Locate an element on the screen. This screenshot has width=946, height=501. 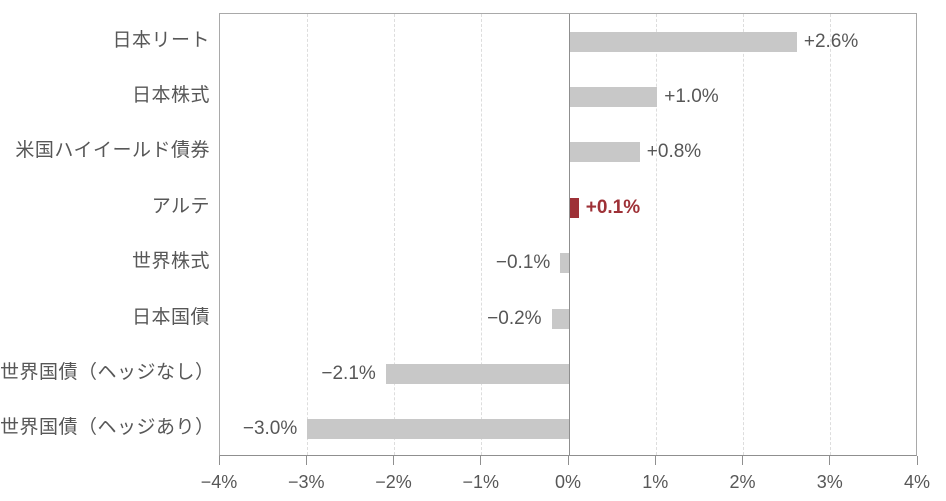
category-label: アルテ is located at coordinates (180, 206).